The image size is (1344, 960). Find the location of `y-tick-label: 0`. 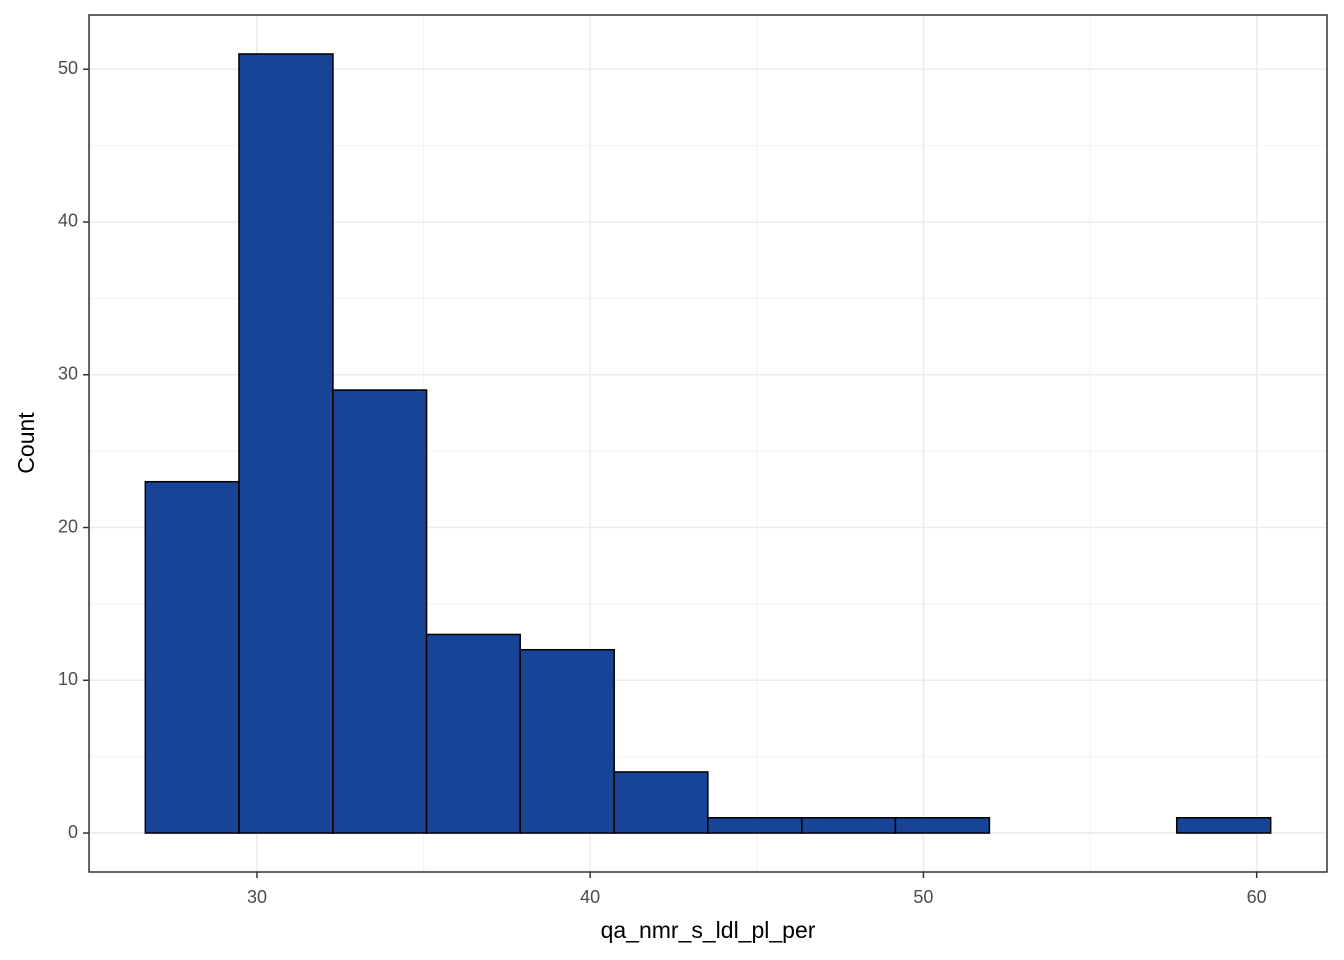

y-tick-label: 0 is located at coordinates (73, 832).